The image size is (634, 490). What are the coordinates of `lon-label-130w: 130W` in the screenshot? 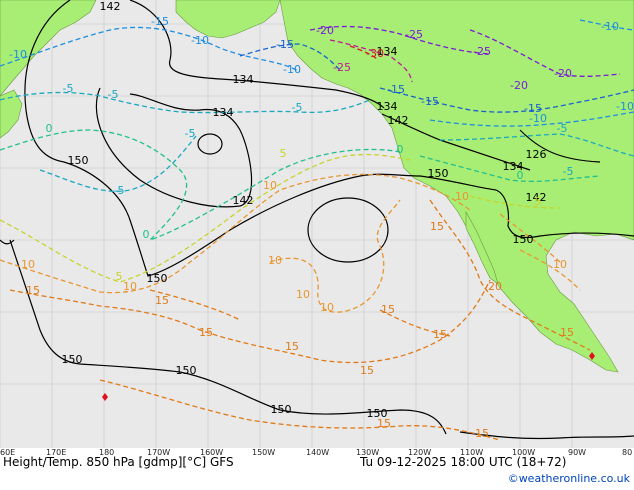 It's located at (368, 452).